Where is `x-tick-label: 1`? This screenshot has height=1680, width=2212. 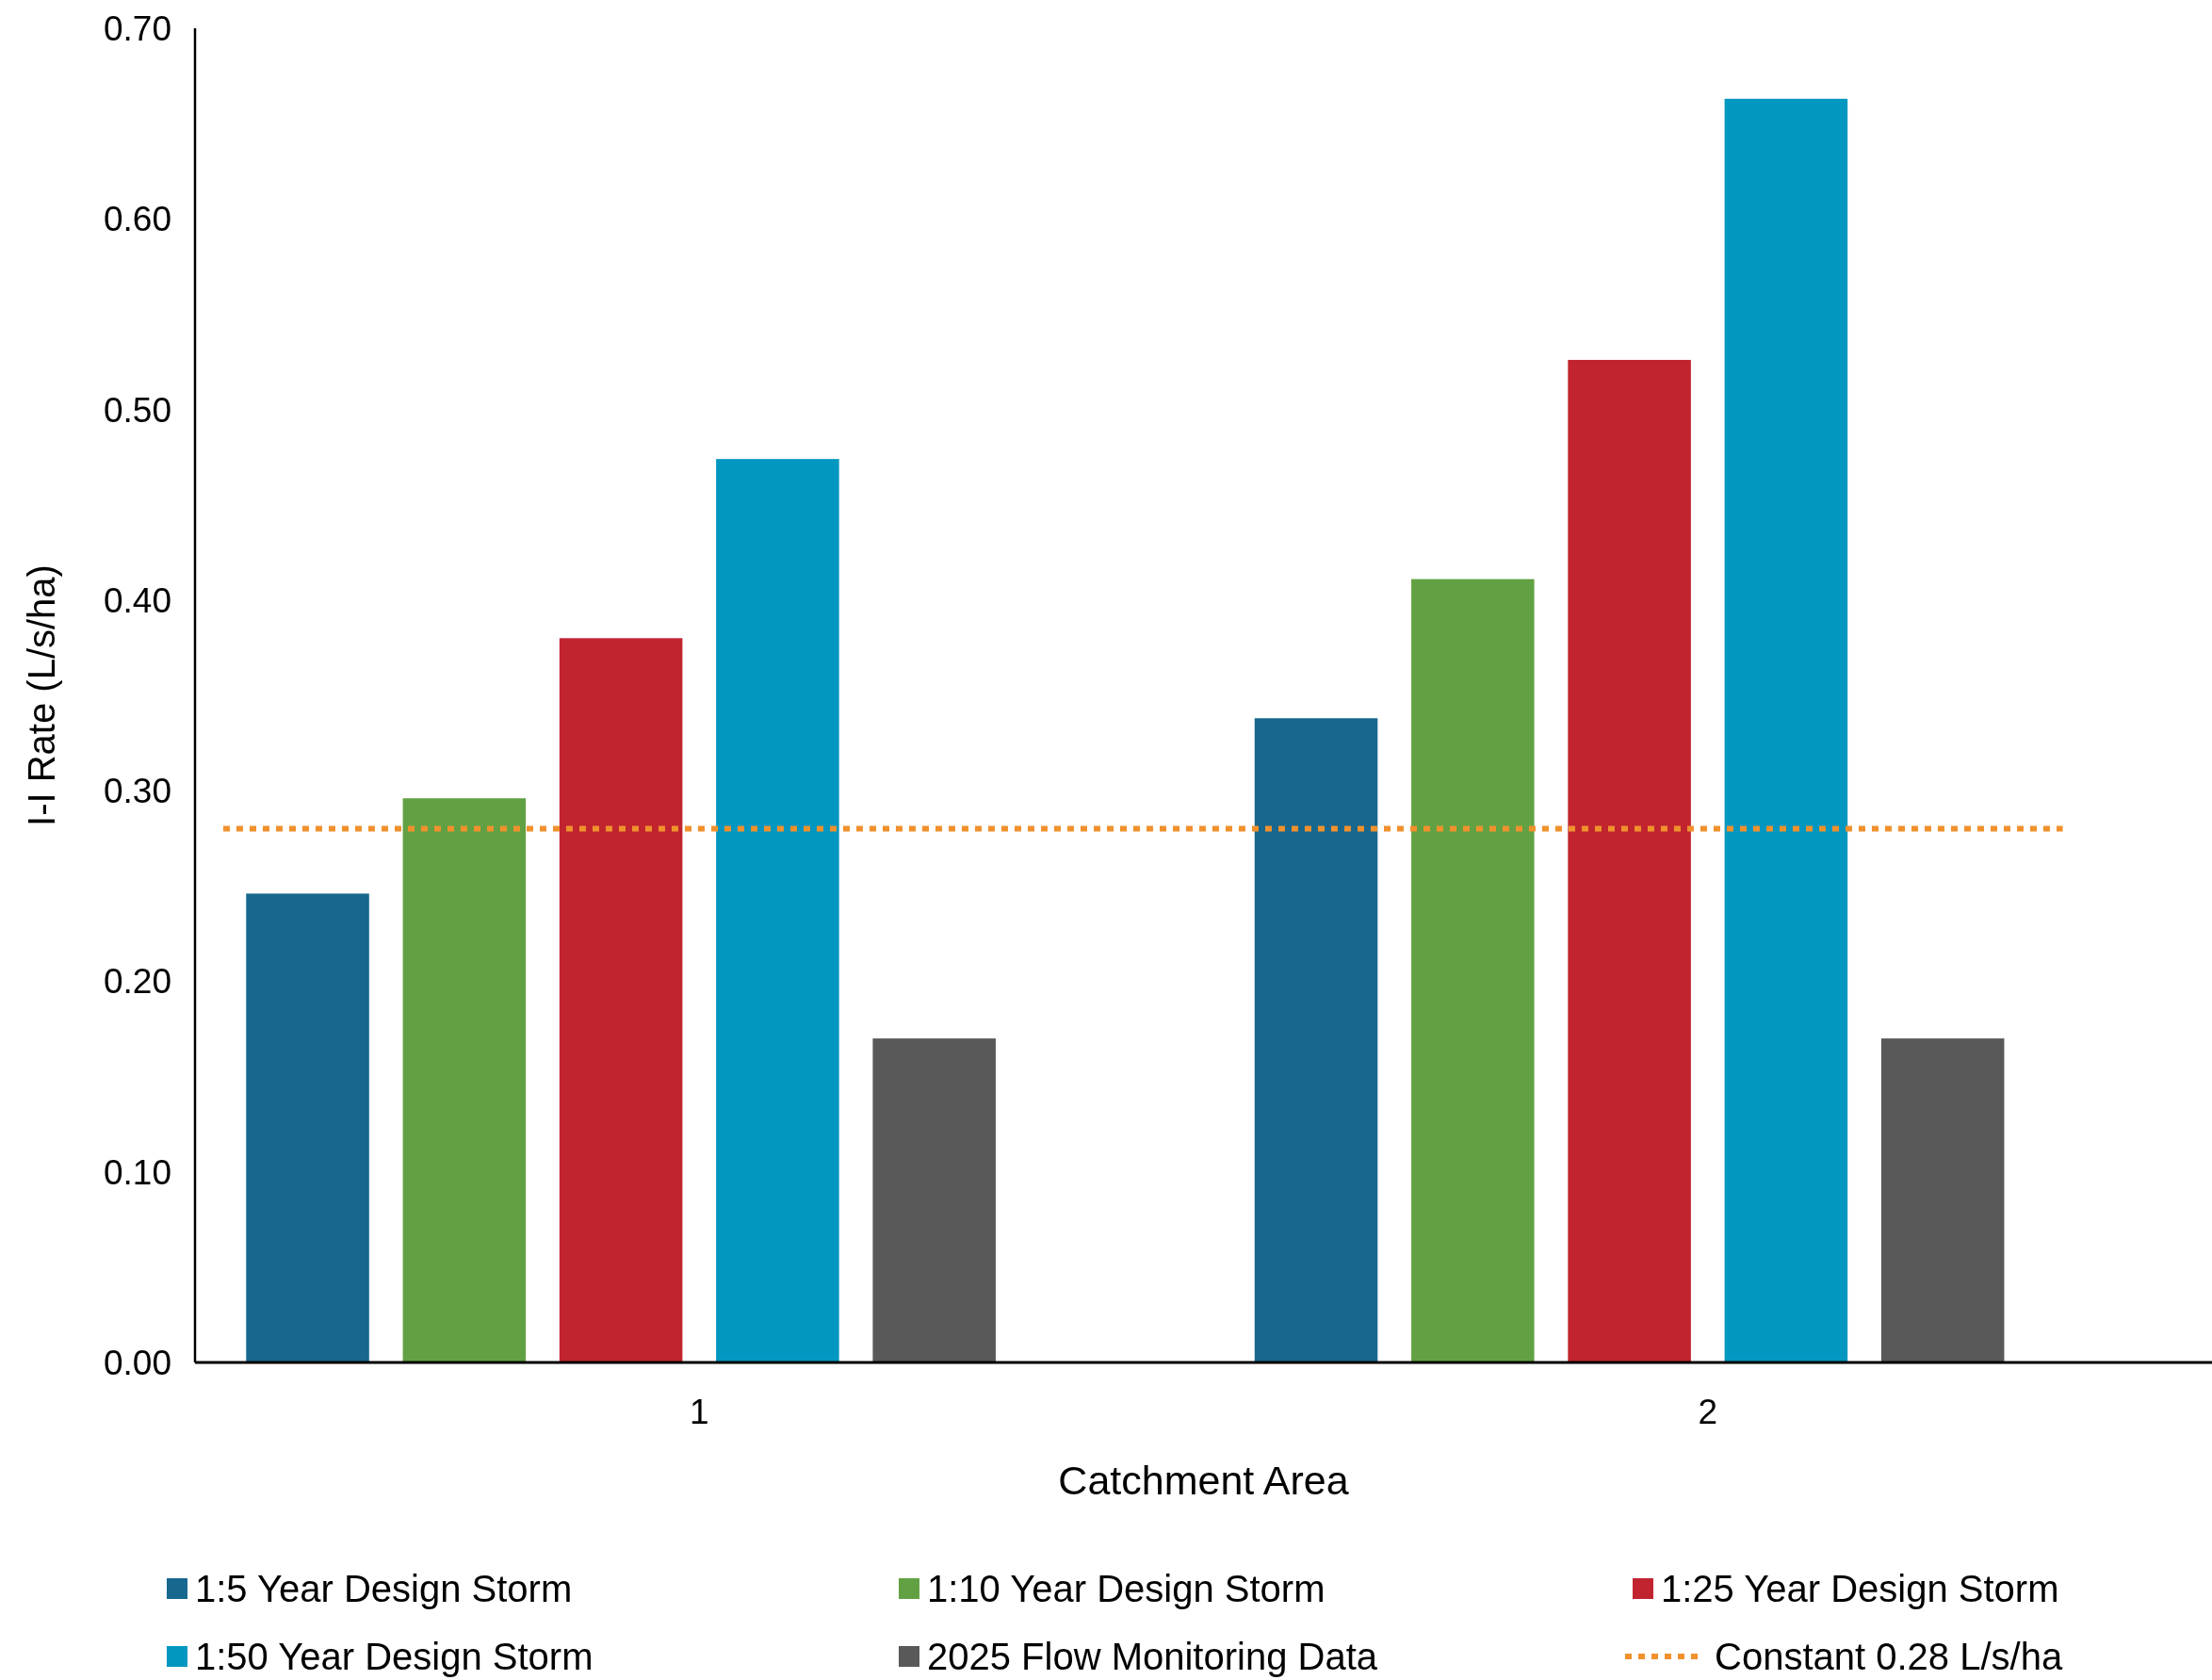 x-tick-label: 1 is located at coordinates (699, 1412).